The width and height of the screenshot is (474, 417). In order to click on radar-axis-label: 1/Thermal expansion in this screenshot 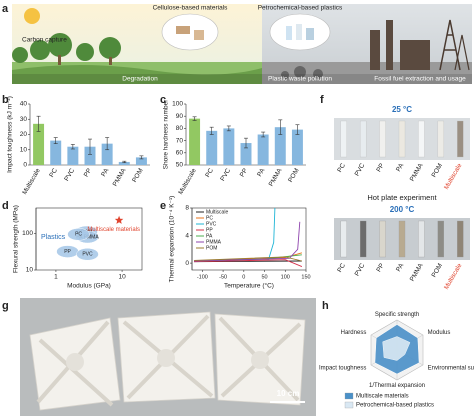, I will do `click(397, 386)`.